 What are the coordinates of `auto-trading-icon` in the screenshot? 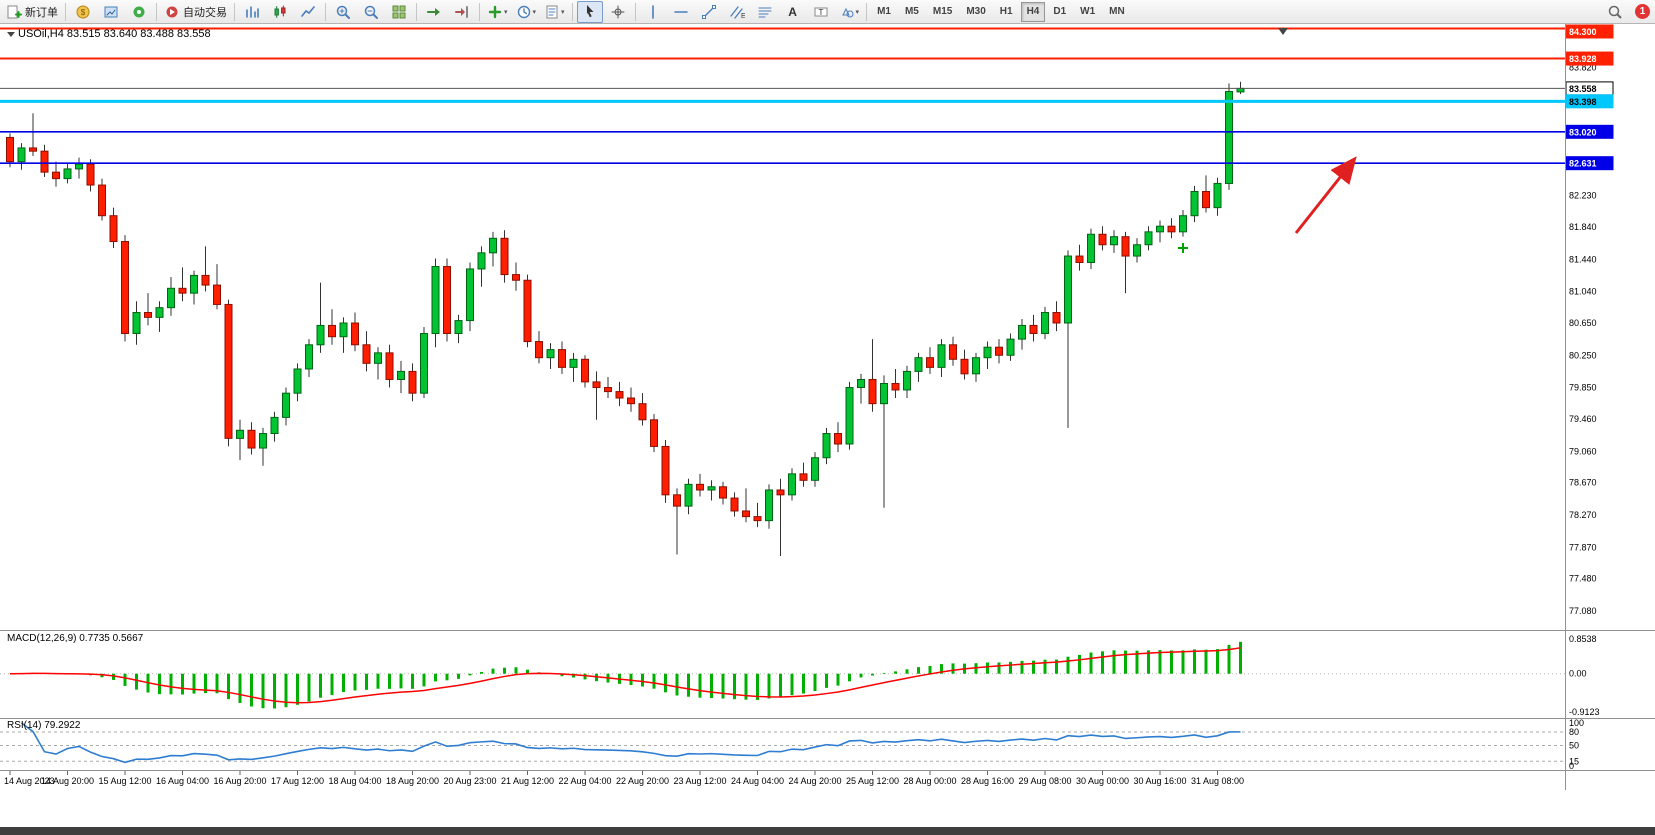 It's located at (172, 12).